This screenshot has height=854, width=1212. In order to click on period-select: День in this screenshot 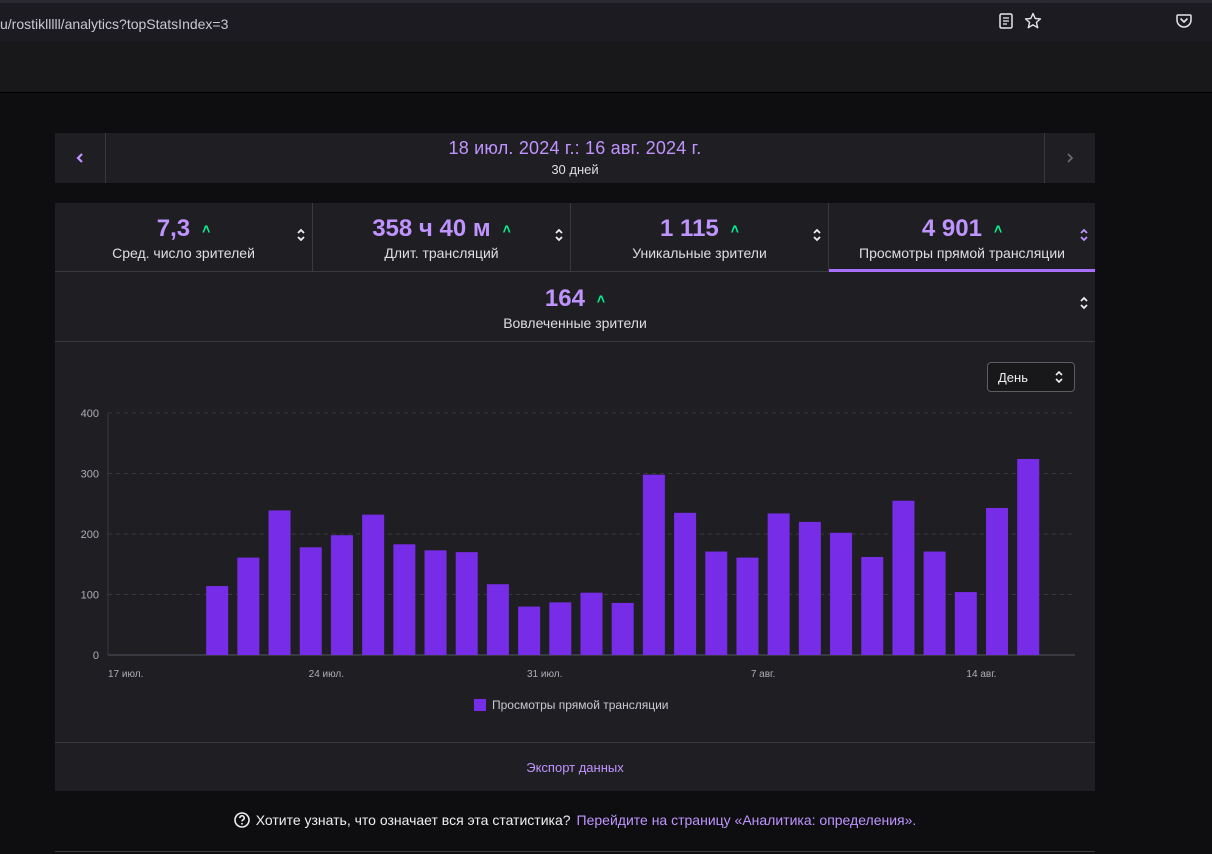, I will do `click(1031, 377)`.